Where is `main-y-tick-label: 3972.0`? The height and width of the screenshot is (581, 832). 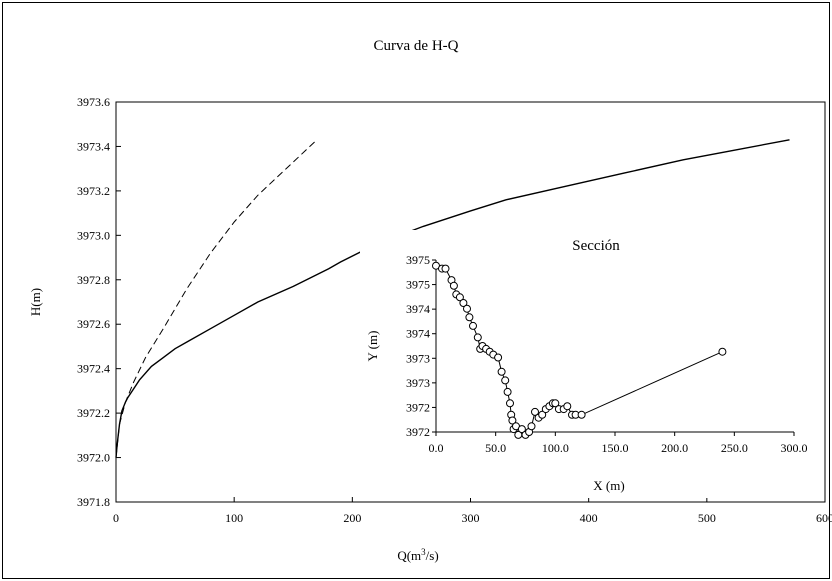
main-y-tick-label: 3972.0 is located at coordinates (93, 458).